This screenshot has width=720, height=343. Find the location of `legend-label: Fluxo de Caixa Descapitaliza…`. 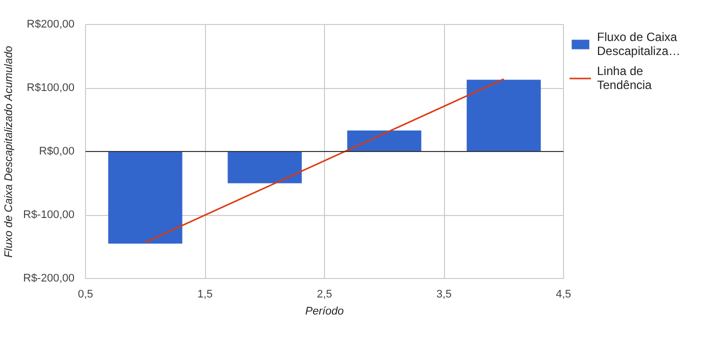

legend-label: Fluxo de Caixa Descapitaliza… is located at coordinates (638, 44).